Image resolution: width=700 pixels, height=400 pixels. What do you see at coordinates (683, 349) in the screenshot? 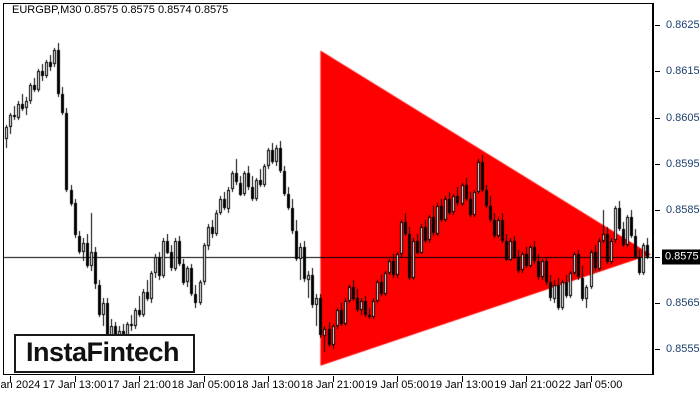
I see `price-tick-label: 0.8555` at bounding box center [683, 349].